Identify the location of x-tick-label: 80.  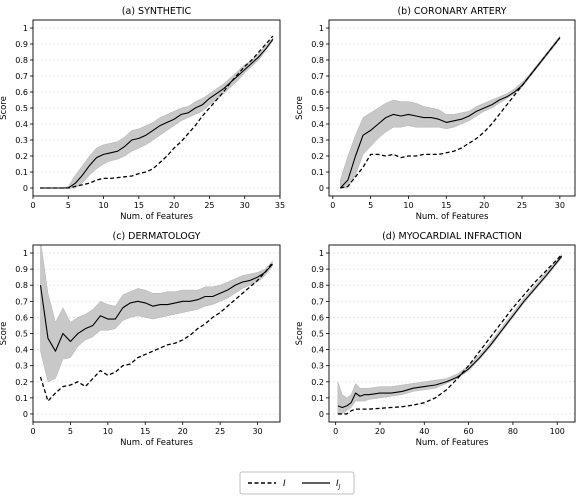
(513, 431).